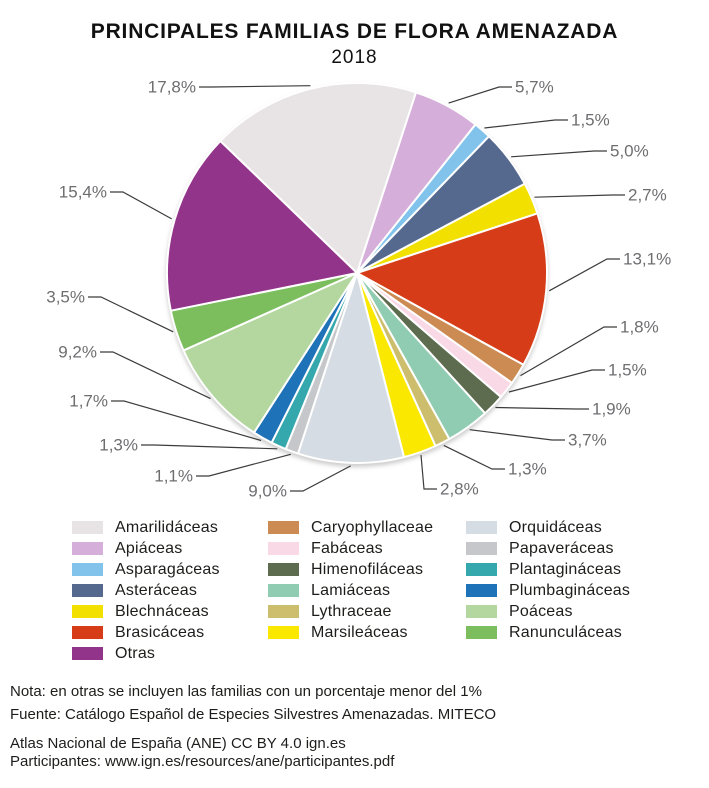  I want to click on legend-item-asparagaceas: Asparagáceas, so click(146, 569).